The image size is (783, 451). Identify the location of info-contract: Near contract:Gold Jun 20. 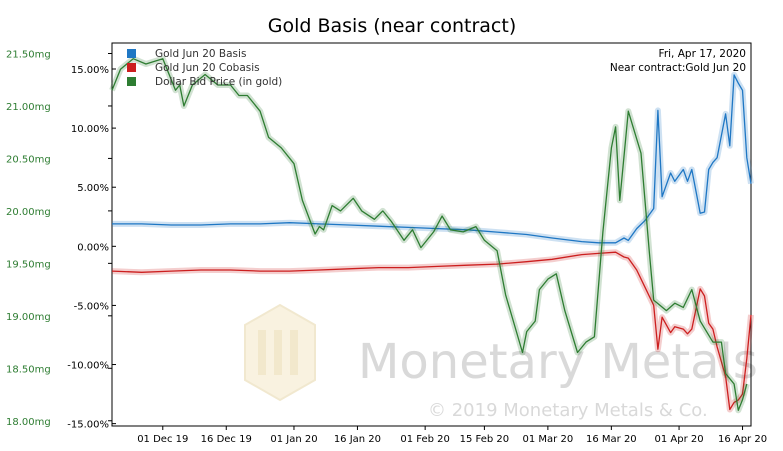
(678, 68).